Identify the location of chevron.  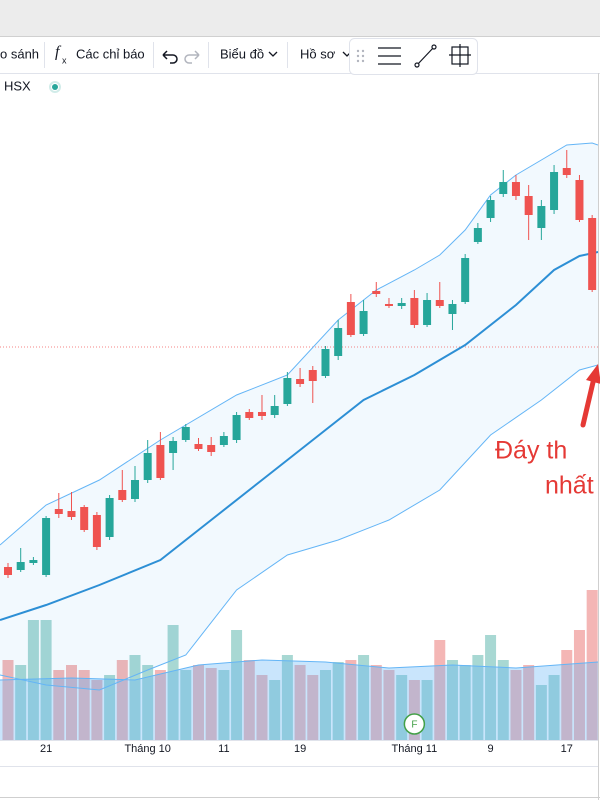
(273, 54).